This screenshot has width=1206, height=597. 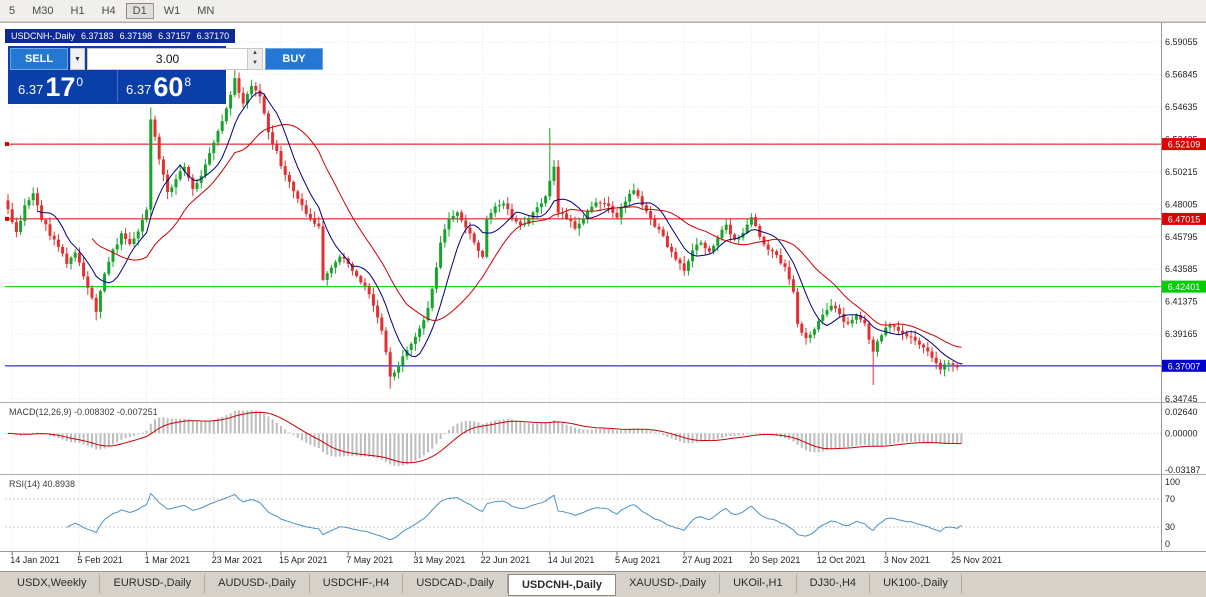 What do you see at coordinates (1181, 237) in the screenshot?
I see `svg-text: 6.45795` at bounding box center [1181, 237].